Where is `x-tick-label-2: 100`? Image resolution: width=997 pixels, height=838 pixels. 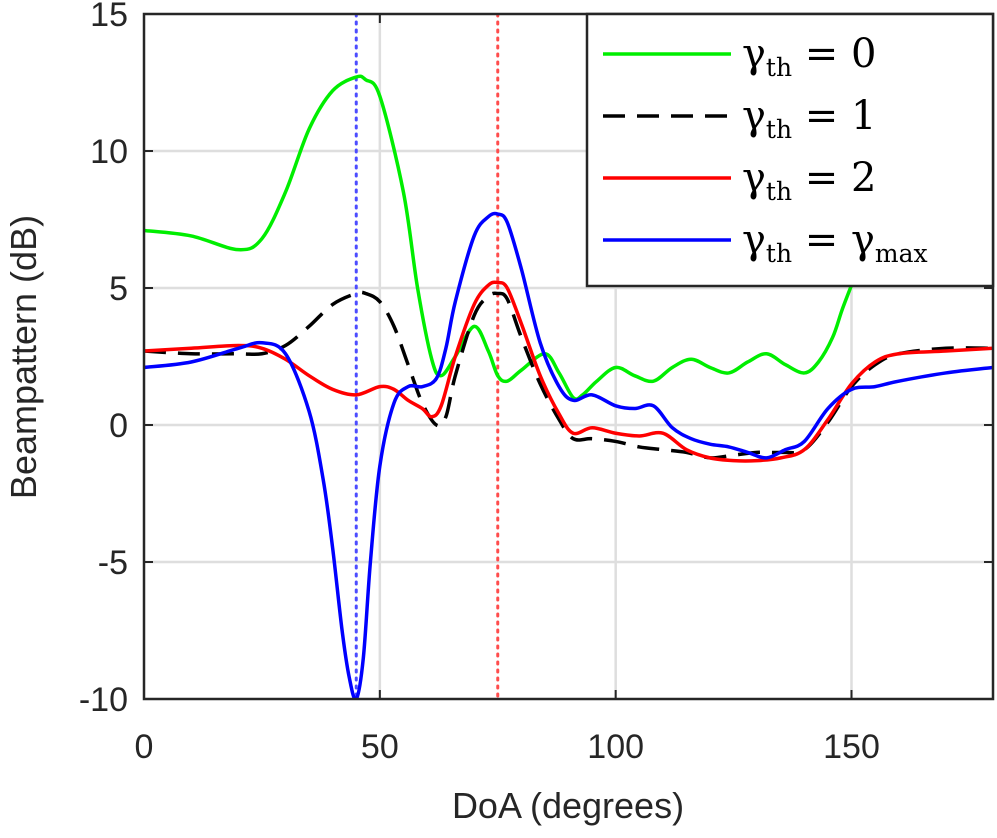 x-tick-label-2: 100 is located at coordinates (615, 747).